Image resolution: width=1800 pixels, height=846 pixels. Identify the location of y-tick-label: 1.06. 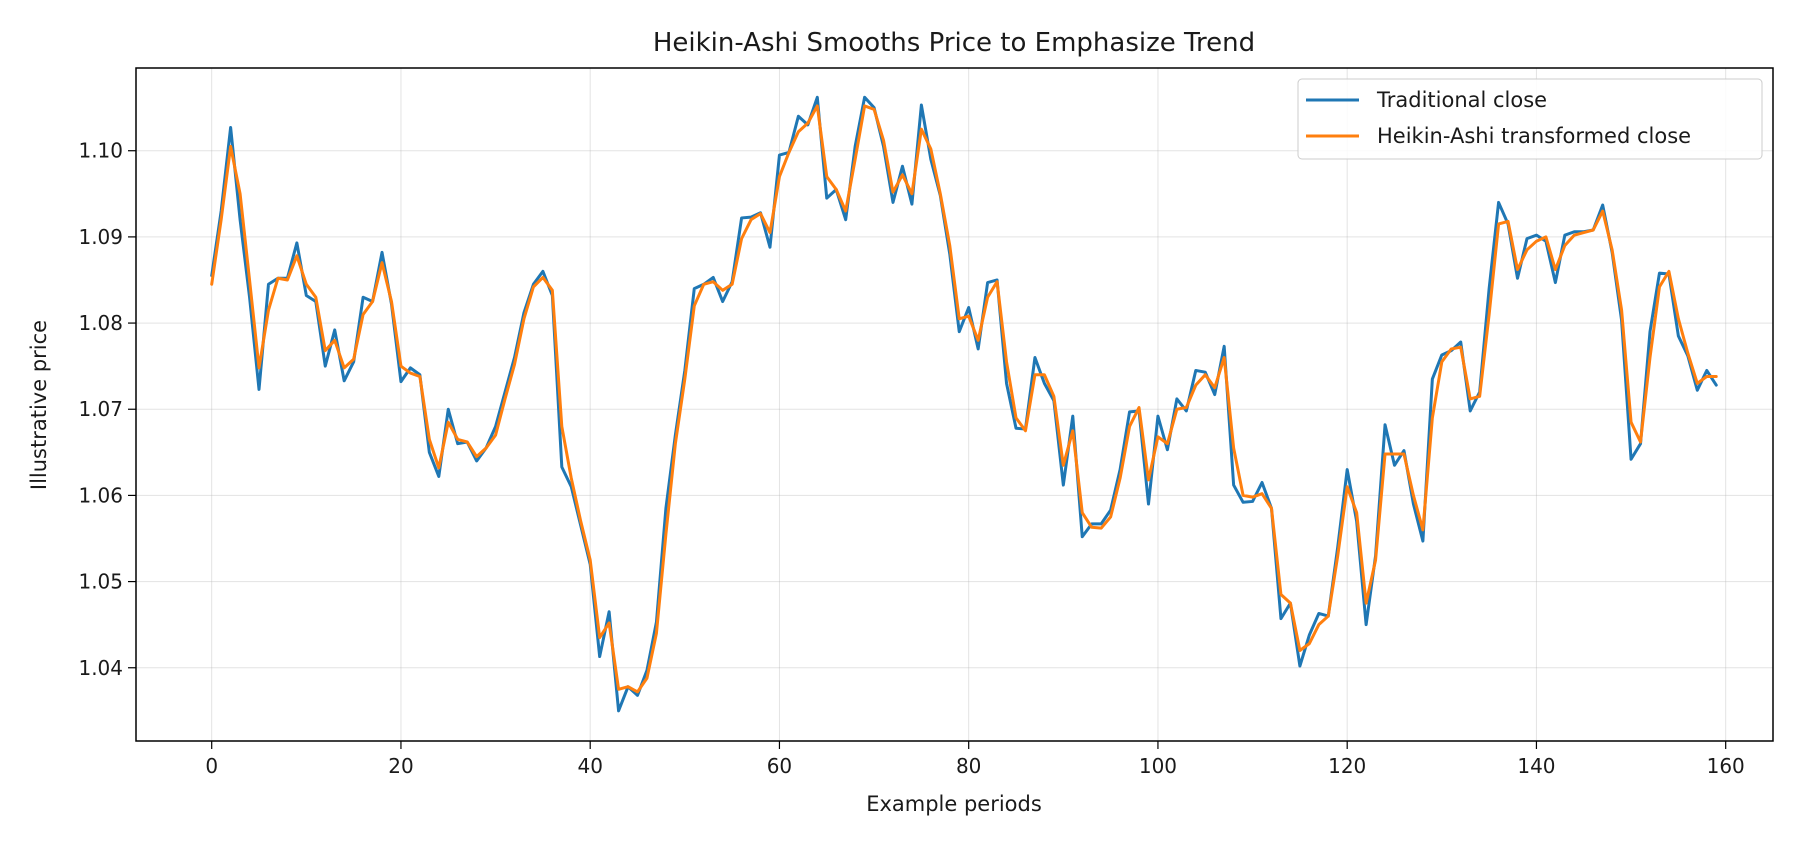
(100, 495).